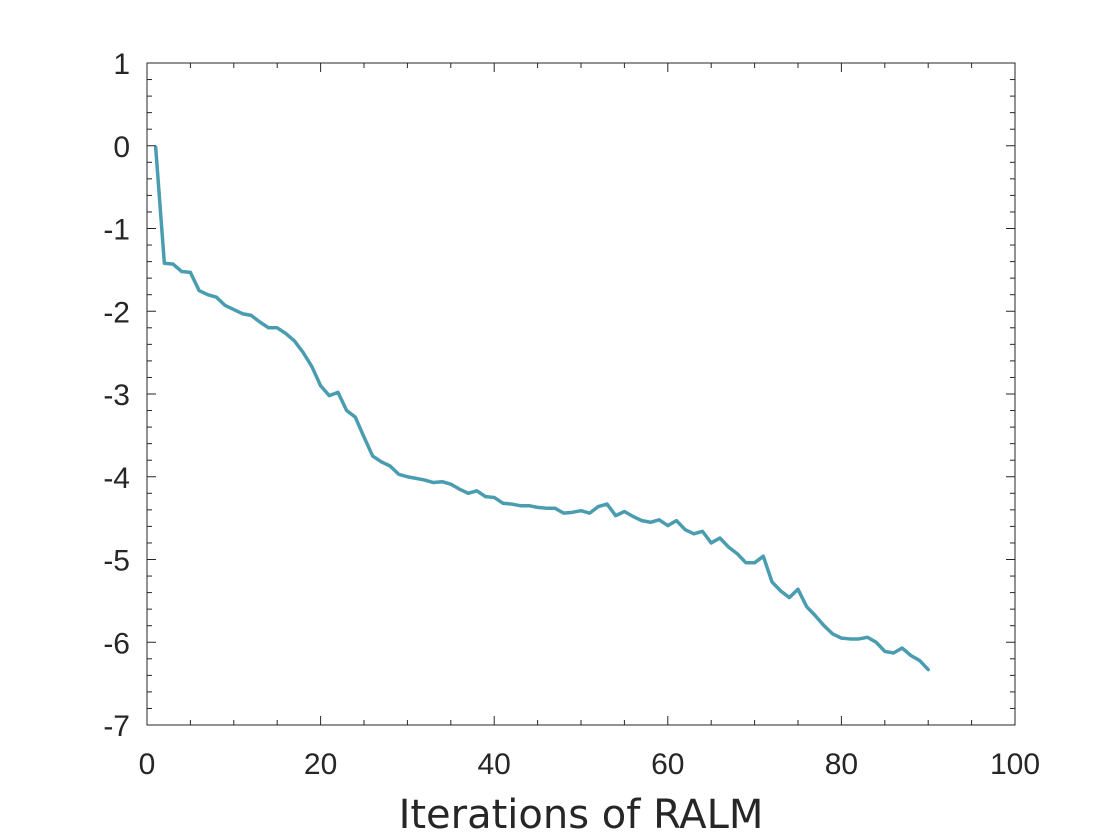 This screenshot has height=840, width=1120. What do you see at coordinates (1015, 764) in the screenshot?
I see `x-tick-label: 100` at bounding box center [1015, 764].